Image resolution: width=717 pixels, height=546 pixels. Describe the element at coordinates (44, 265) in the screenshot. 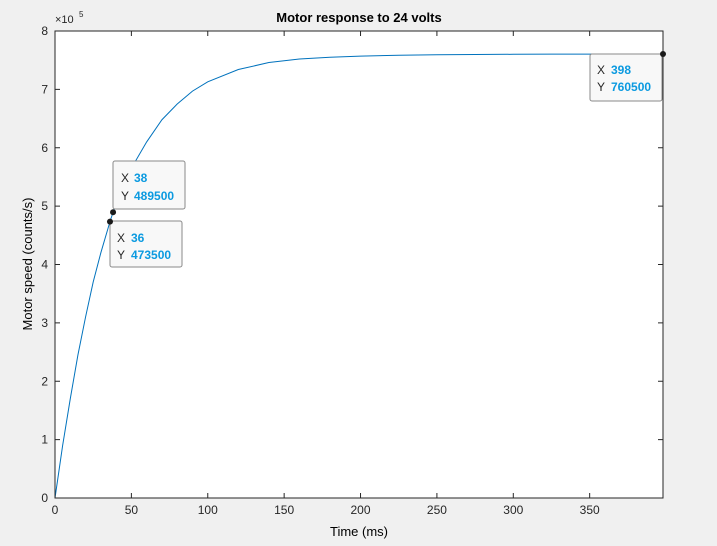

I see `y-tick-label: 4` at that location.